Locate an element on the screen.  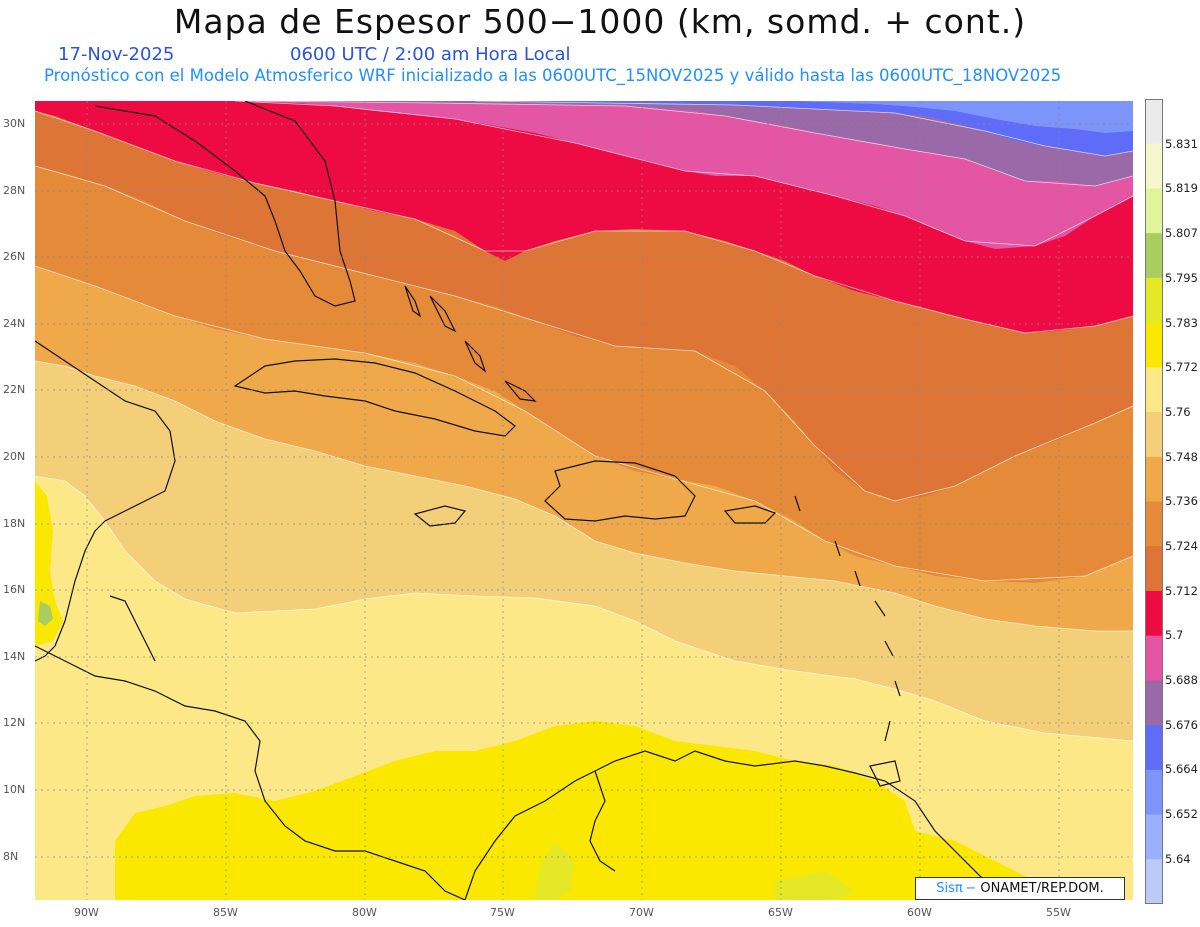
lat-label-24n: 24N is located at coordinates (14, 323).